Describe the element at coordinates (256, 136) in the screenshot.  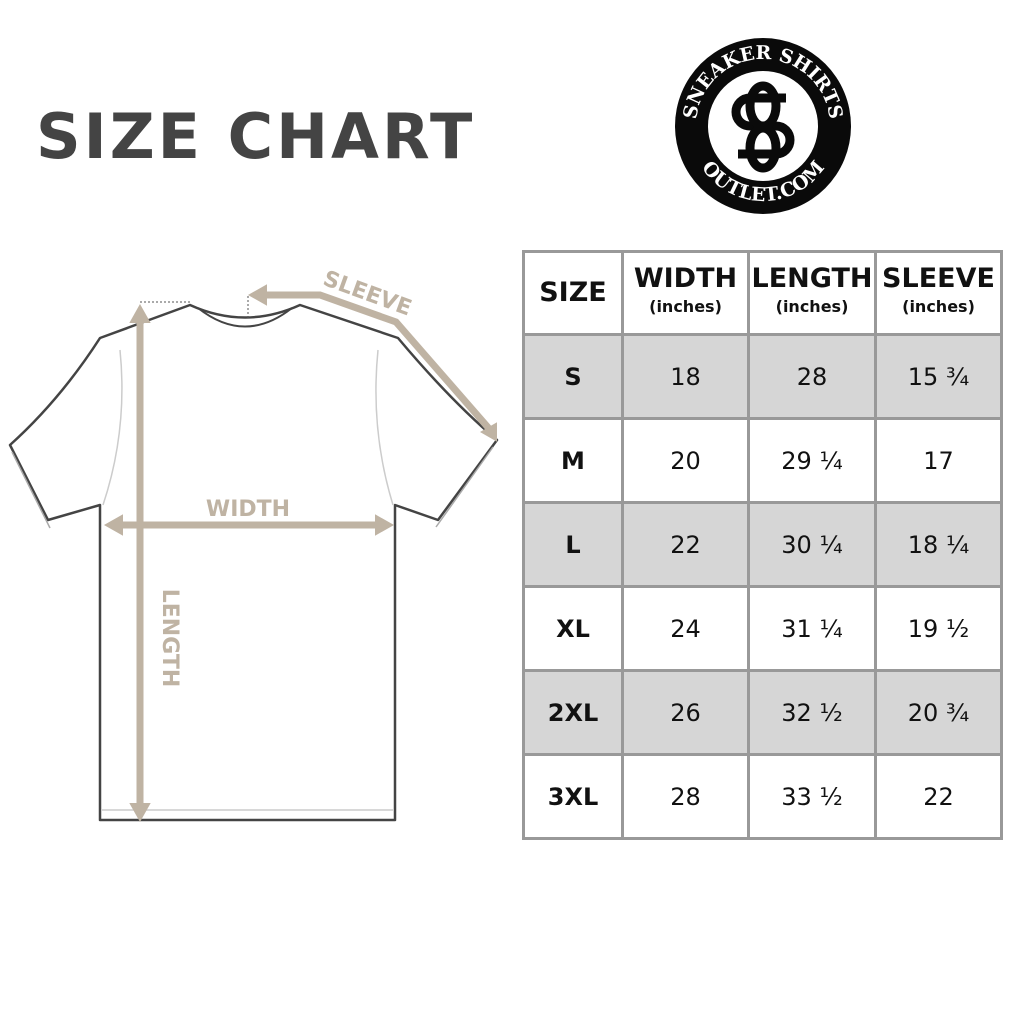
I see `page-title: SIZE CHART` at that location.